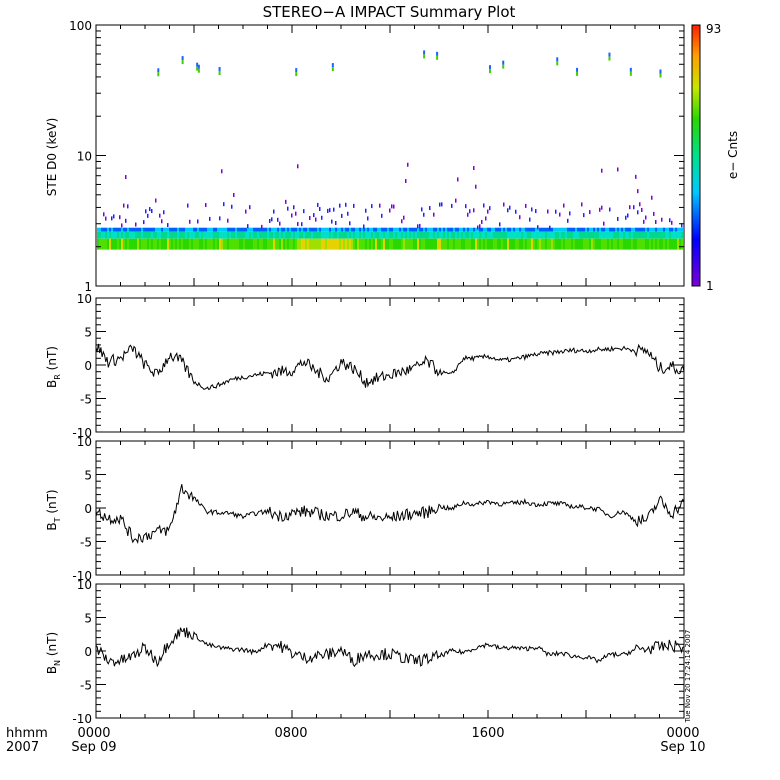 The height and width of the screenshot is (780, 780). What do you see at coordinates (378, 652) in the screenshot?
I see `bn-axes: 10 5 0 -5 -10` at bounding box center [378, 652].